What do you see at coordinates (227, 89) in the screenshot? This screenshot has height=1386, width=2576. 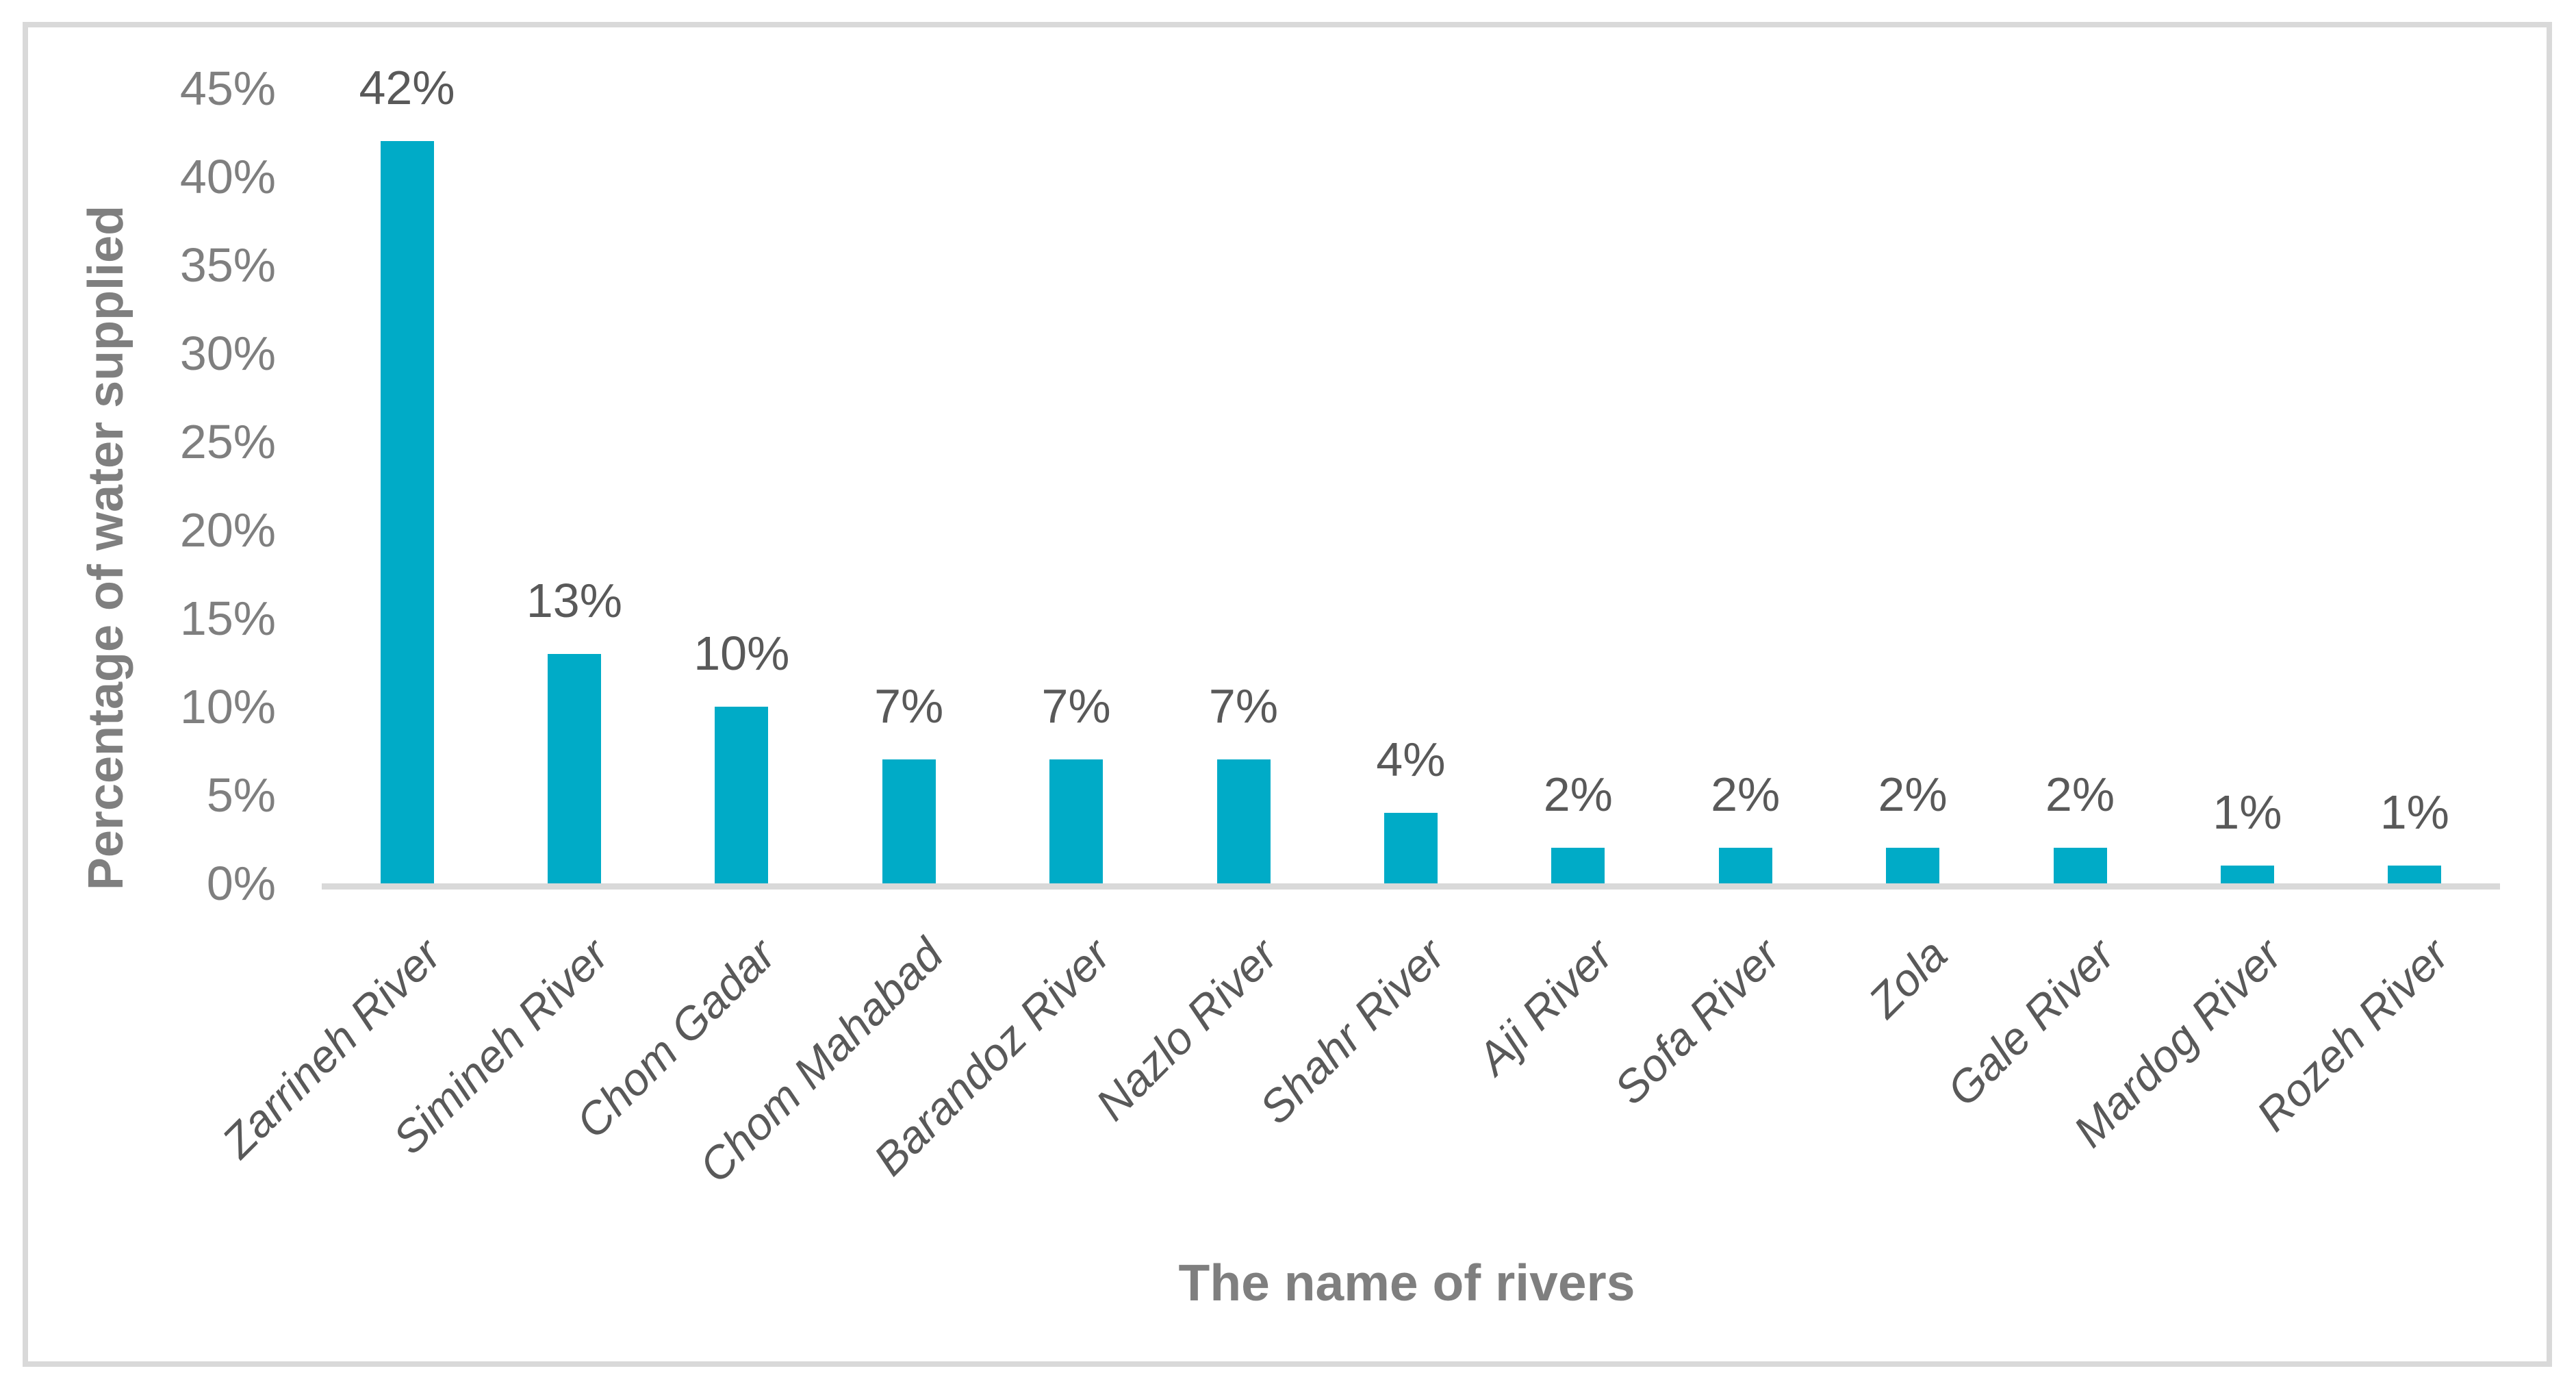 I see `y-tick-label: 45%` at bounding box center [227, 89].